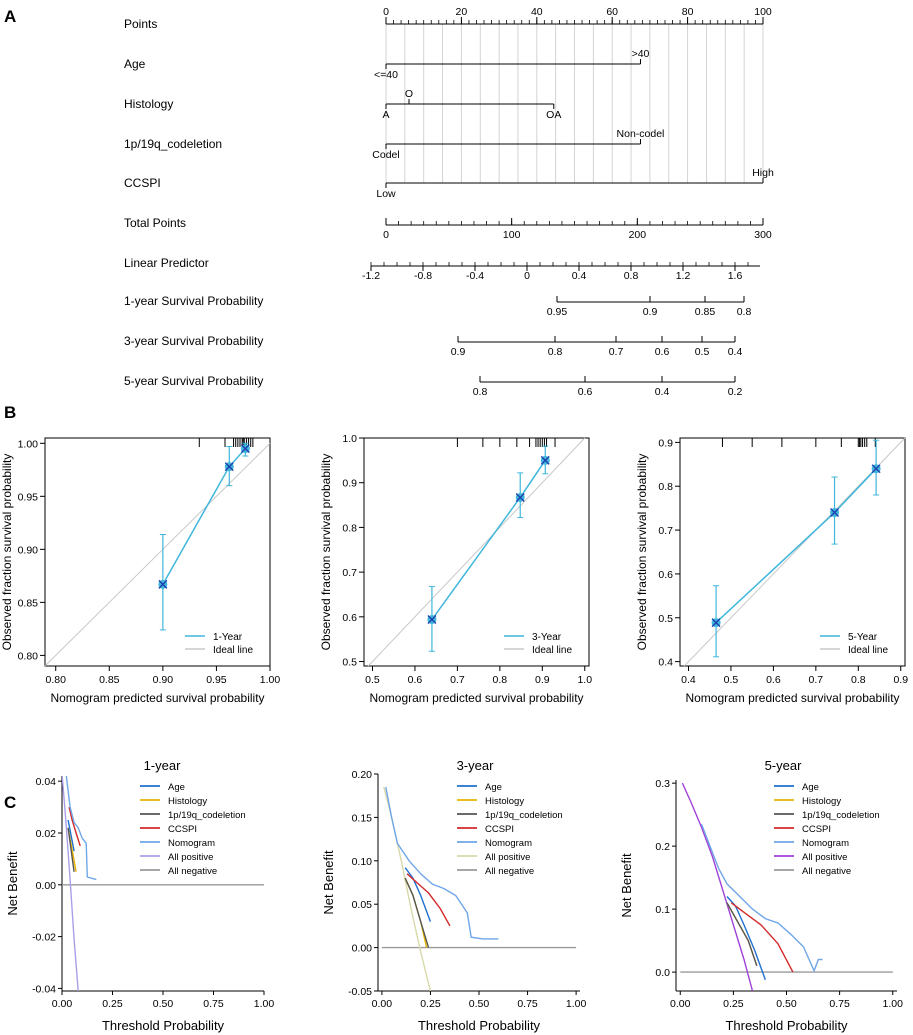  I want to click on row-label-1p-19q-codeletion: 1p/19q_codeletion, so click(173, 144).